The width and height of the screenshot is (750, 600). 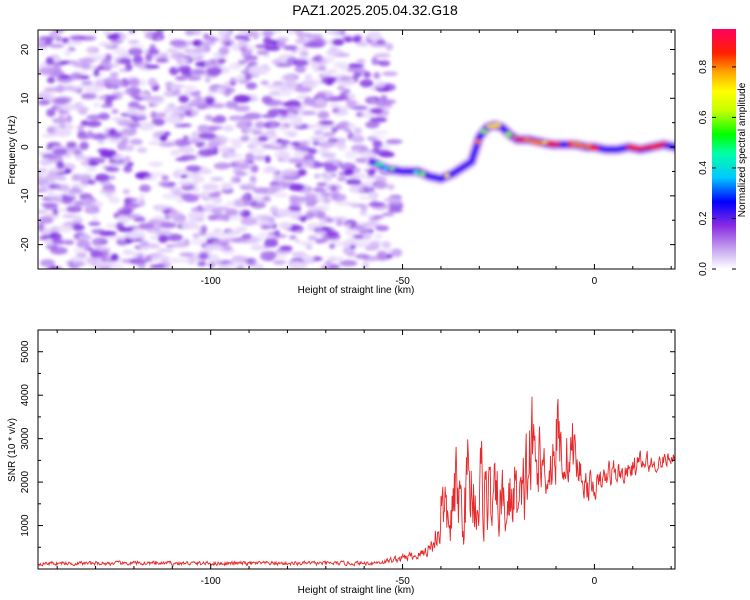 I want to click on chart-title: PAZ1.2025.205.04.32.G18, so click(x=375, y=10).